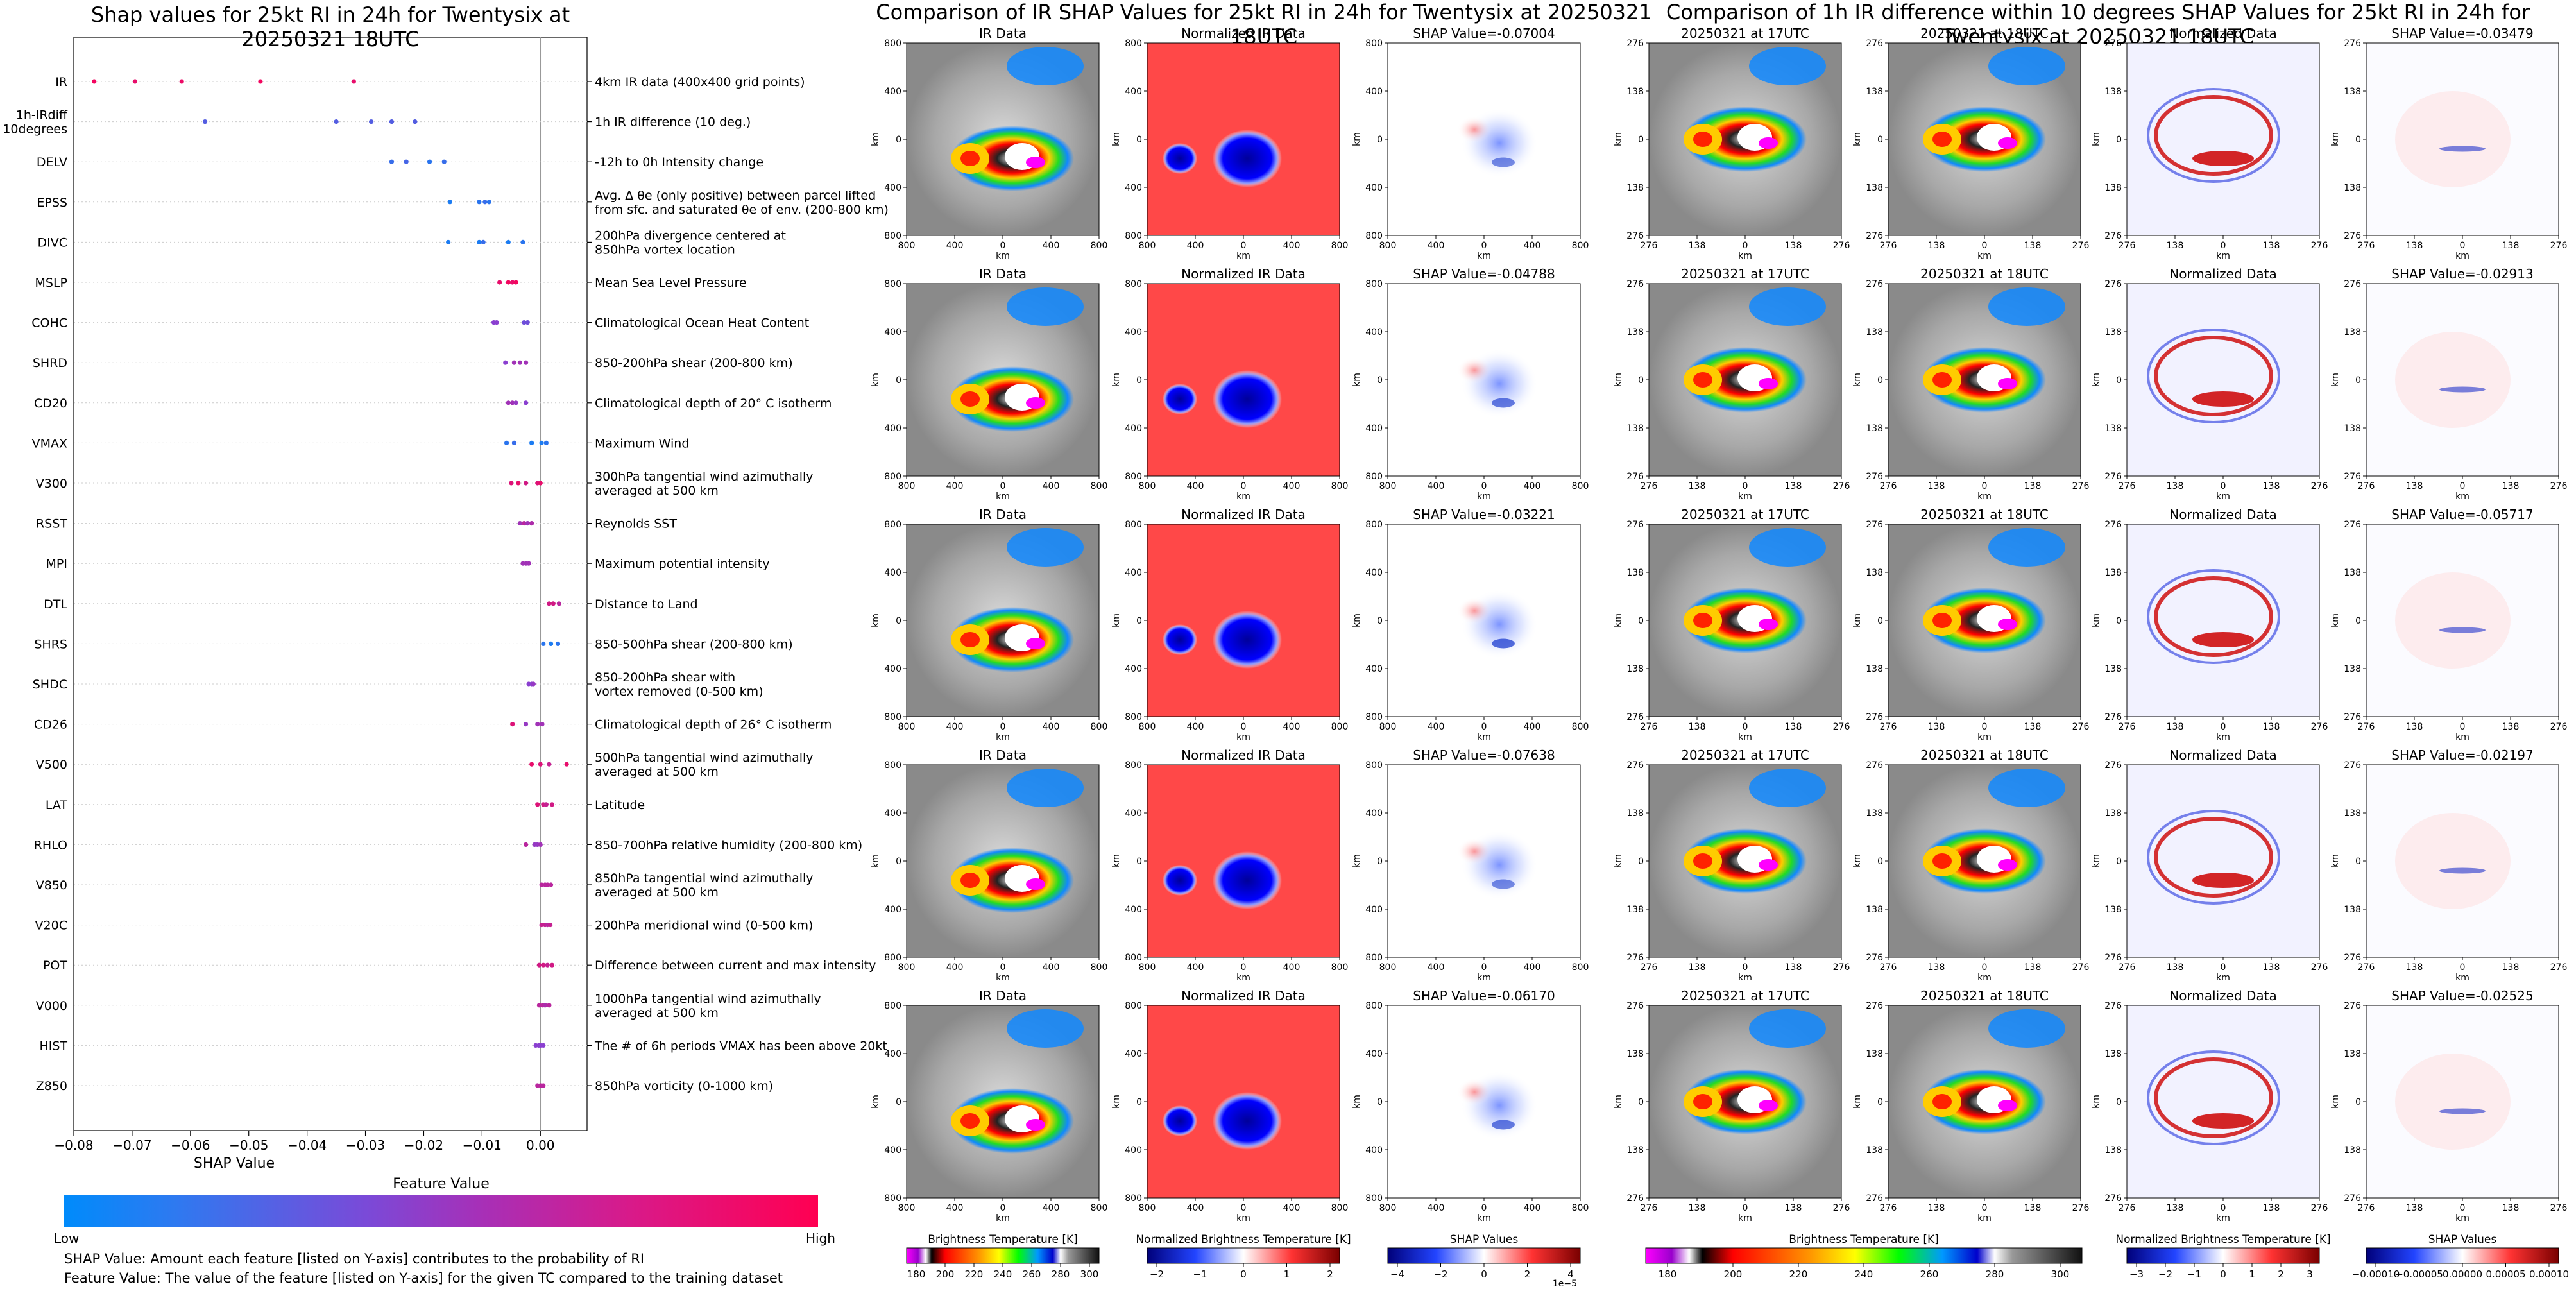  I want to click on panel-title: Normalized Data, so click(2223, 33).